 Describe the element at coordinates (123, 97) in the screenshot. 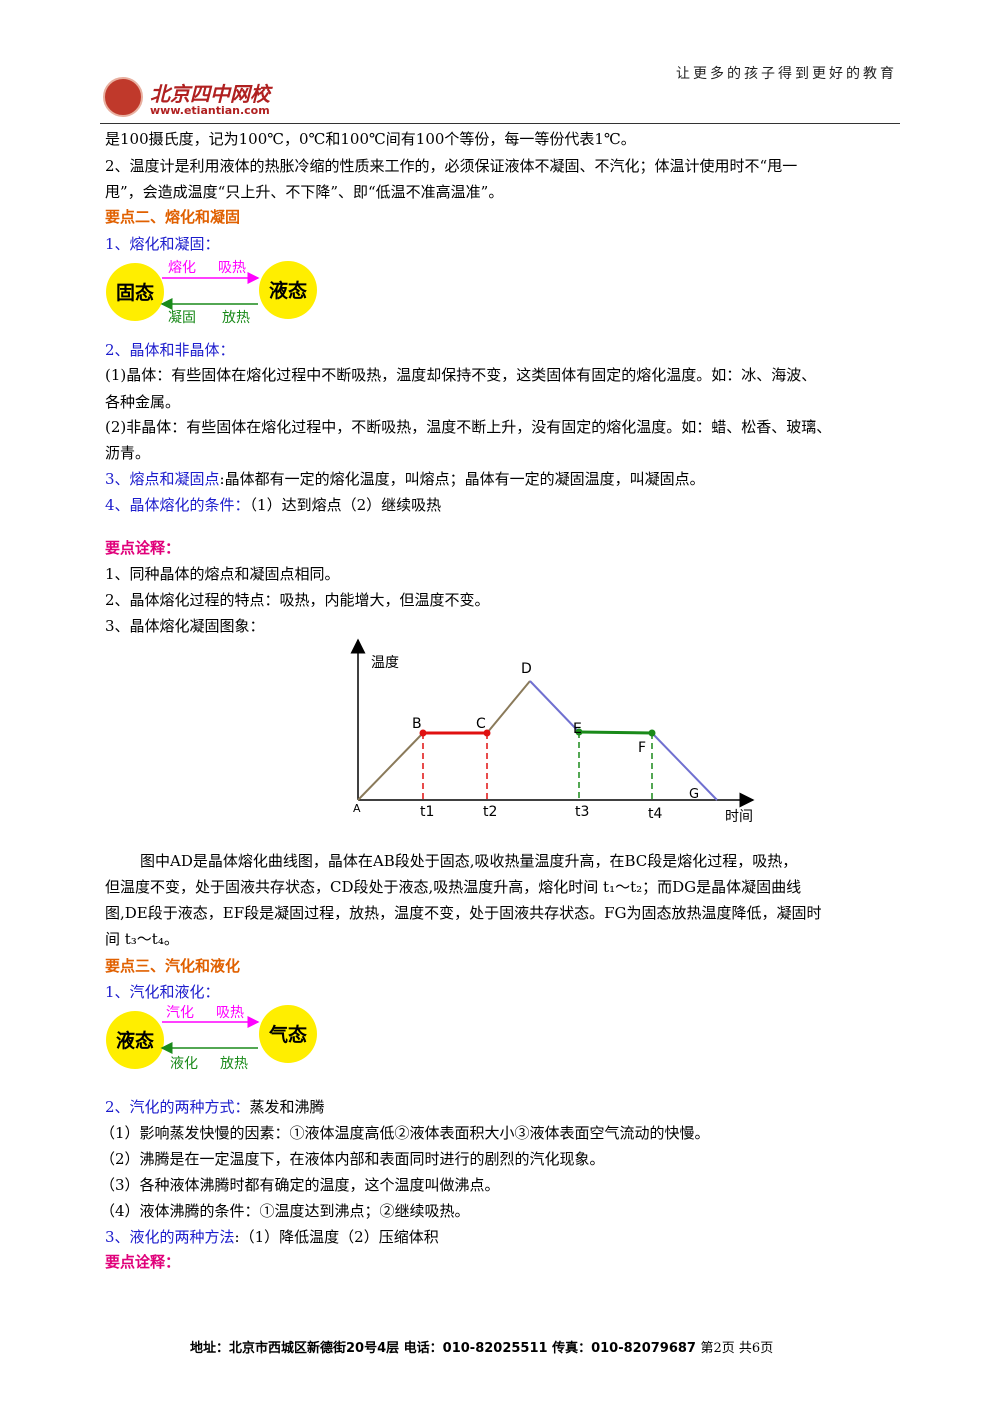

I see `logo-emblem` at that location.